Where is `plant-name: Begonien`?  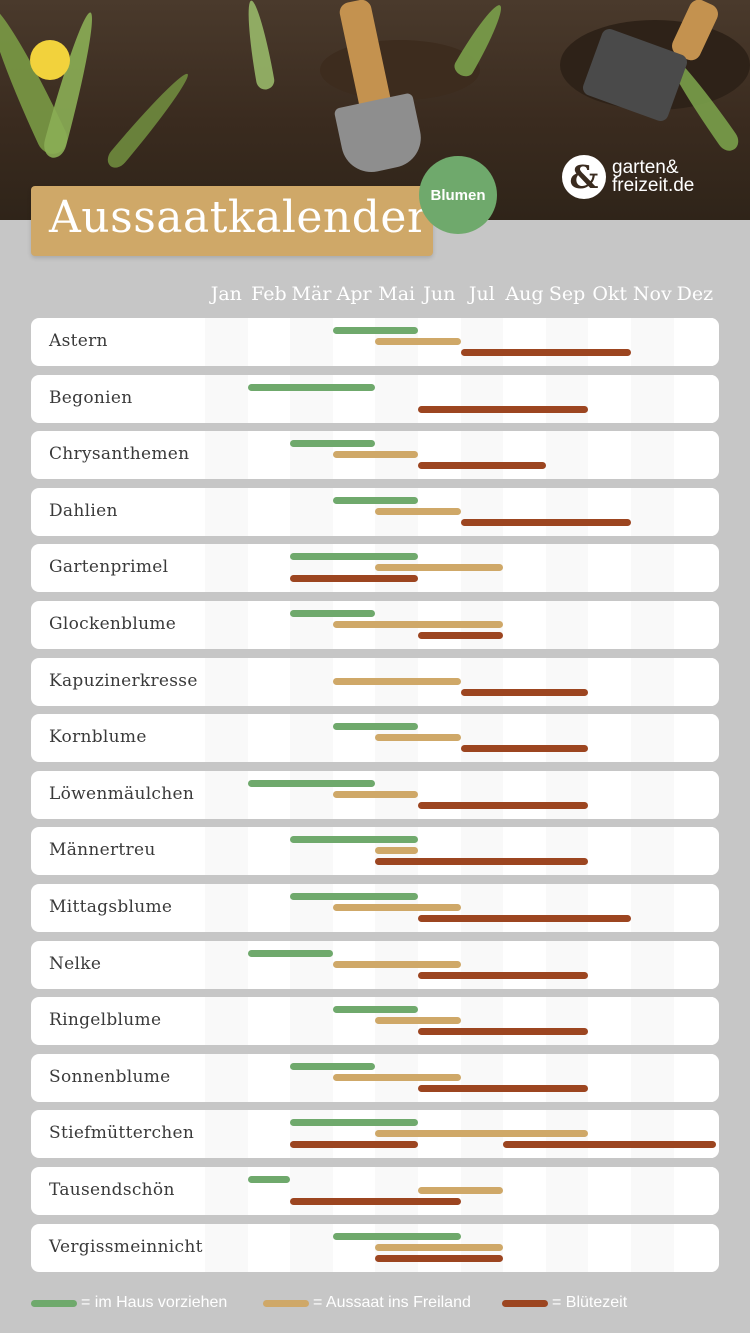 plant-name: Begonien is located at coordinates (91, 397).